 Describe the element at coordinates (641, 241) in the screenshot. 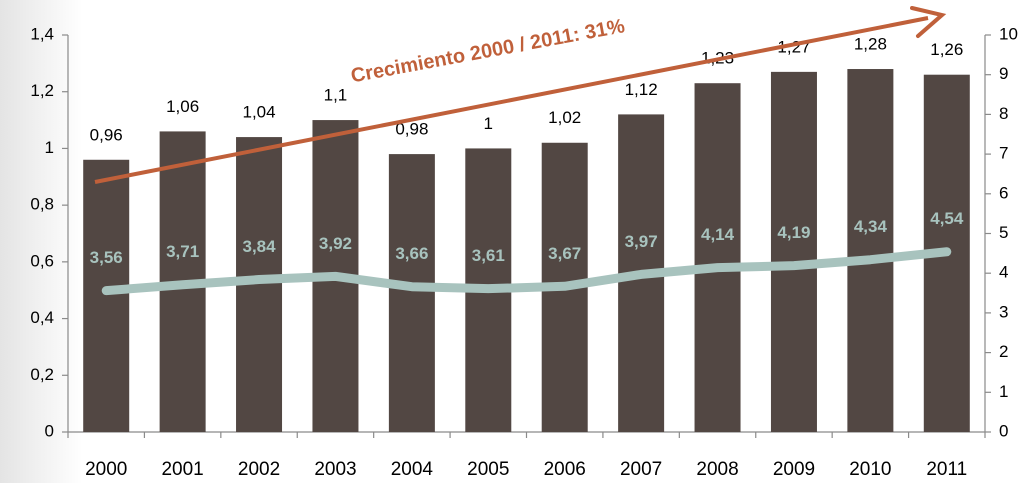

I see `line-value-label: 3,97` at that location.